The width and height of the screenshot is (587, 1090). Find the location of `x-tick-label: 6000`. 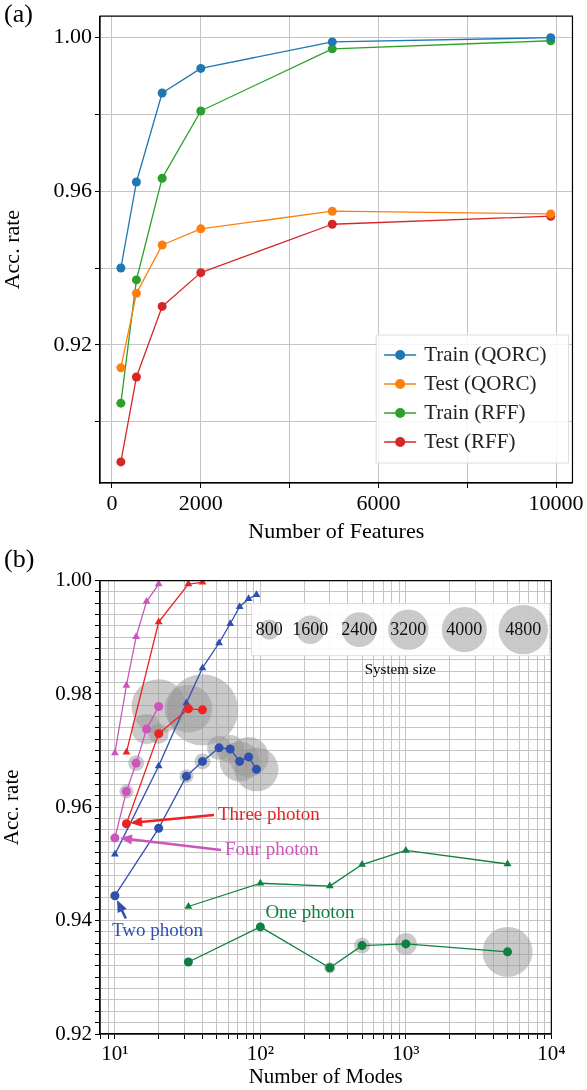

x-tick-label: 6000 is located at coordinates (378, 502).